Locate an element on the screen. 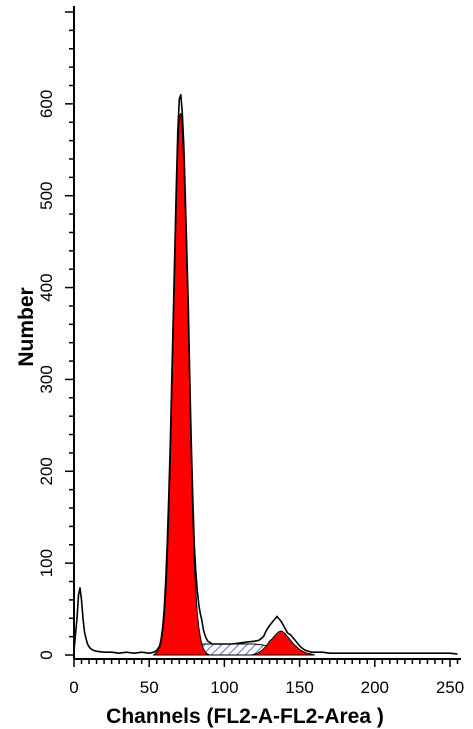 Image resolution: width=473 pixels, height=729 pixels. y-tick-label: 100 is located at coordinates (46, 563).